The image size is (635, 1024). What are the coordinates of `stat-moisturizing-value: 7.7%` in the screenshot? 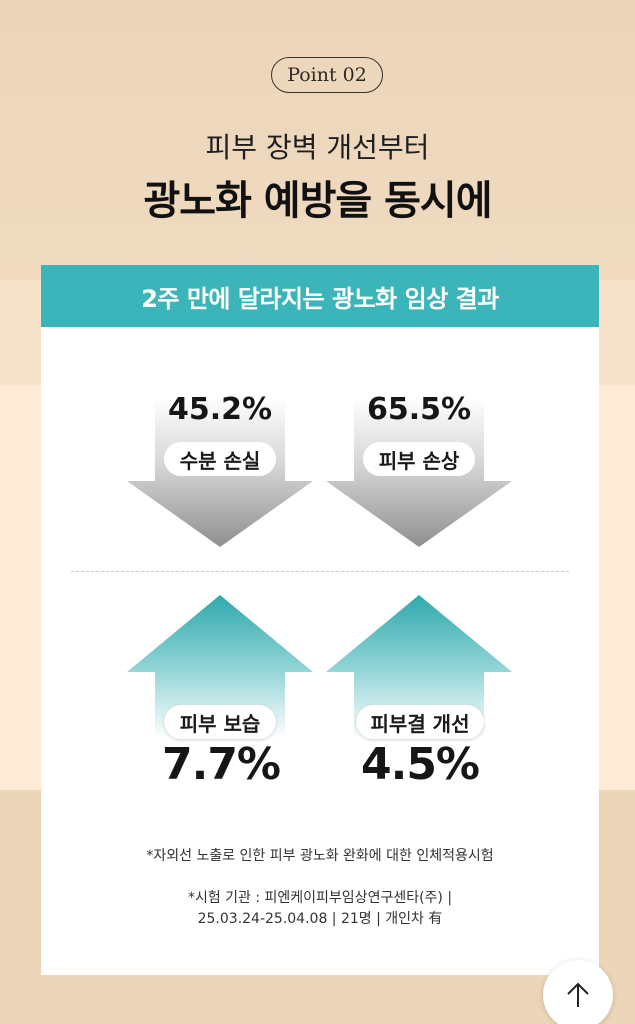 It's located at (221, 764).